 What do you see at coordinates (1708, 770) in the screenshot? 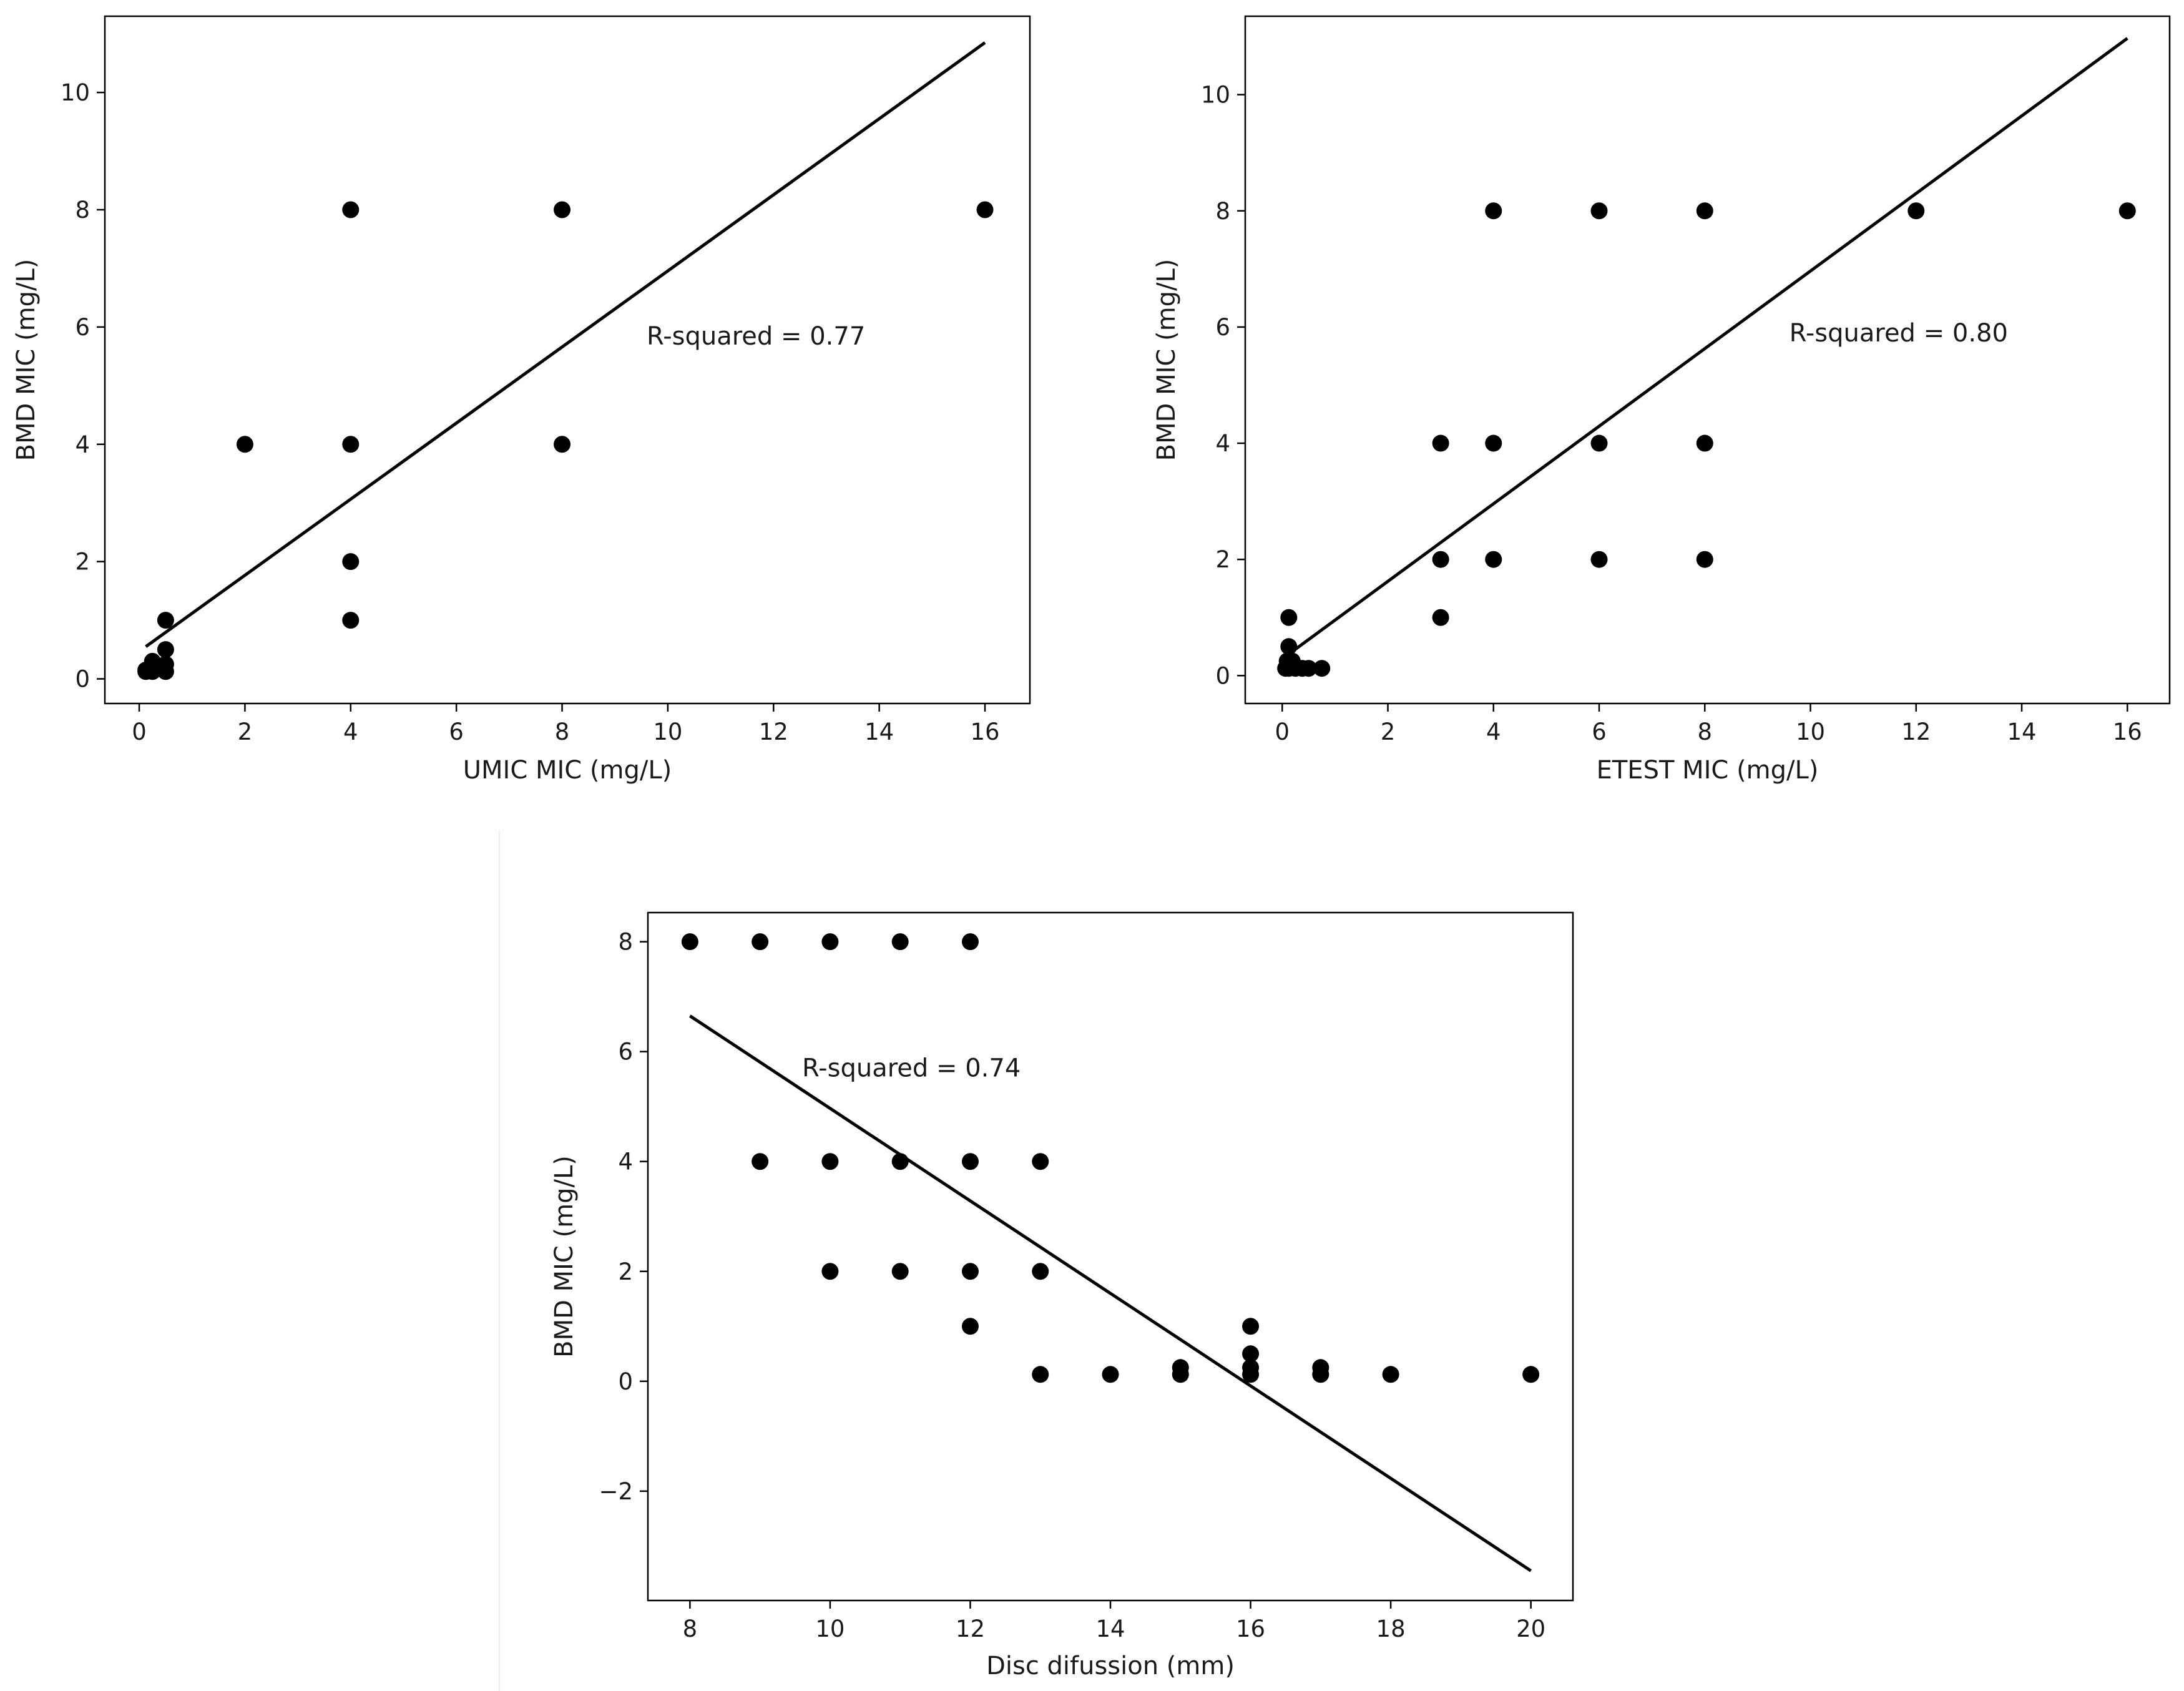
I see `x-axis-title: ETEST MIC (mg/L)` at bounding box center [1708, 770].